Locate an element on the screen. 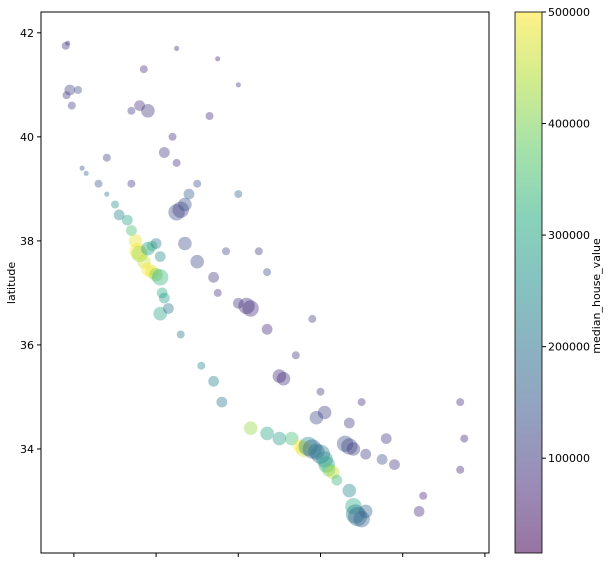  y-axis-ticks: 34 36 38 40 42 is located at coordinates (30, 241).